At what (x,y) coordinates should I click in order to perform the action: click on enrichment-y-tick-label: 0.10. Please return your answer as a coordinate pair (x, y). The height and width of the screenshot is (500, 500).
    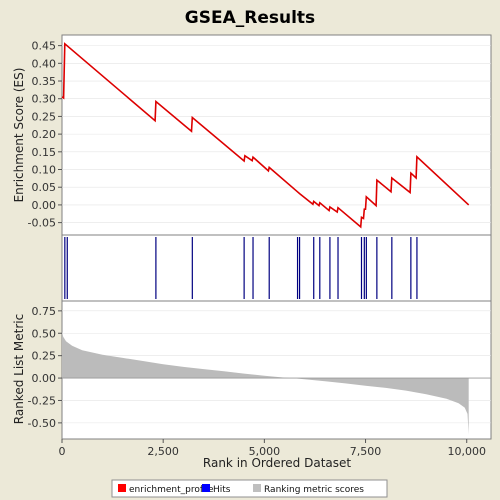
    Looking at the image, I should click on (44, 170).